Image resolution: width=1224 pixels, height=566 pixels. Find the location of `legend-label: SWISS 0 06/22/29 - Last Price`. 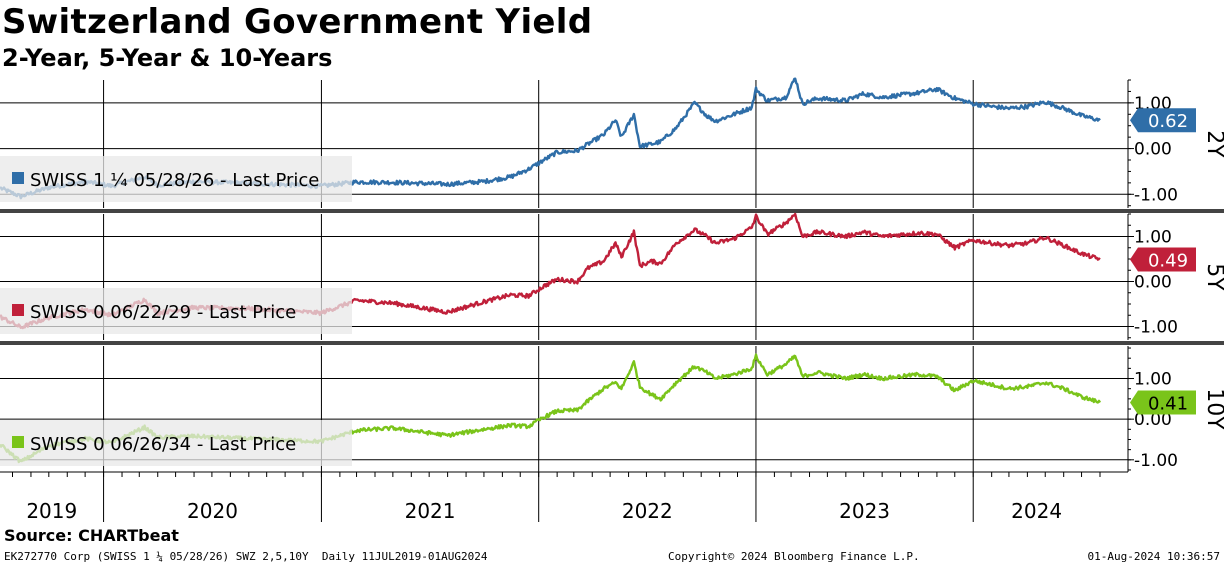

legend-label: SWISS 0 06/22/29 - Last Price is located at coordinates (163, 312).